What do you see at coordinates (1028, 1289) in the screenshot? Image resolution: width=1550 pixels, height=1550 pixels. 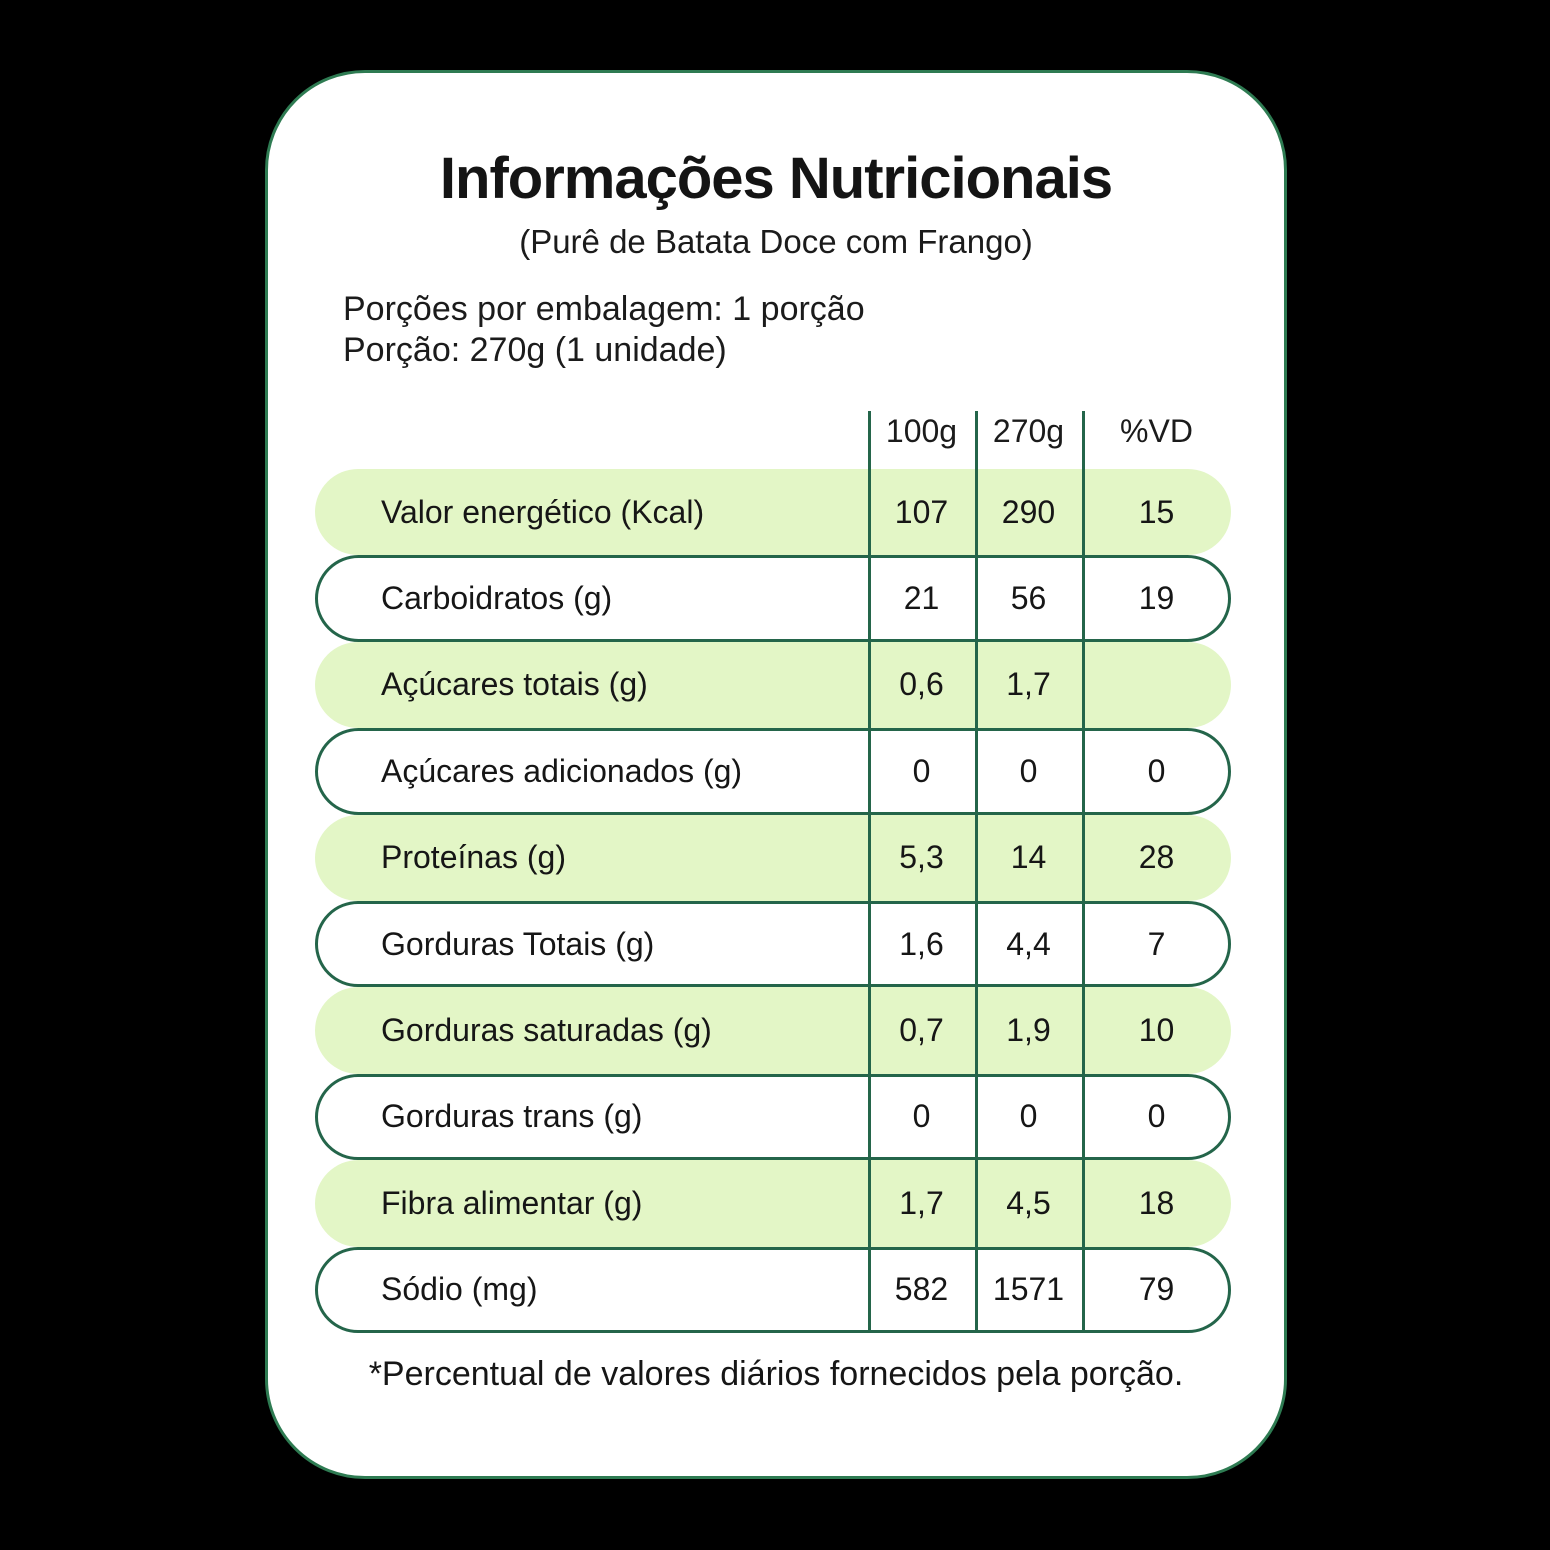 I see `row-value: 1571` at bounding box center [1028, 1289].